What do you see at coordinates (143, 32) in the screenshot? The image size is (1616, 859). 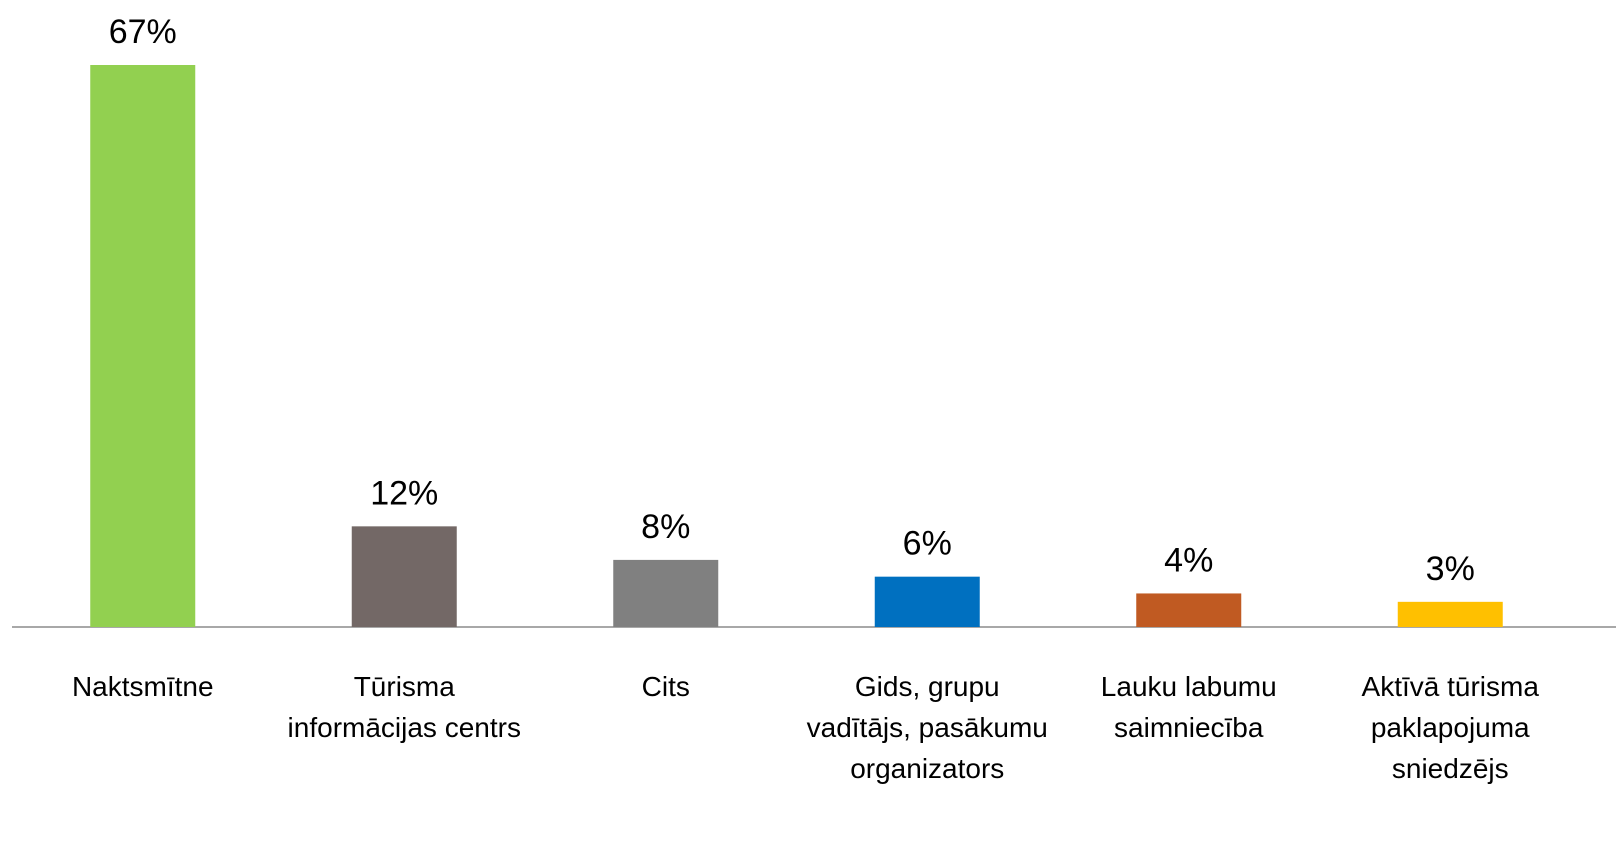 I see `value-label: 67%` at bounding box center [143, 32].